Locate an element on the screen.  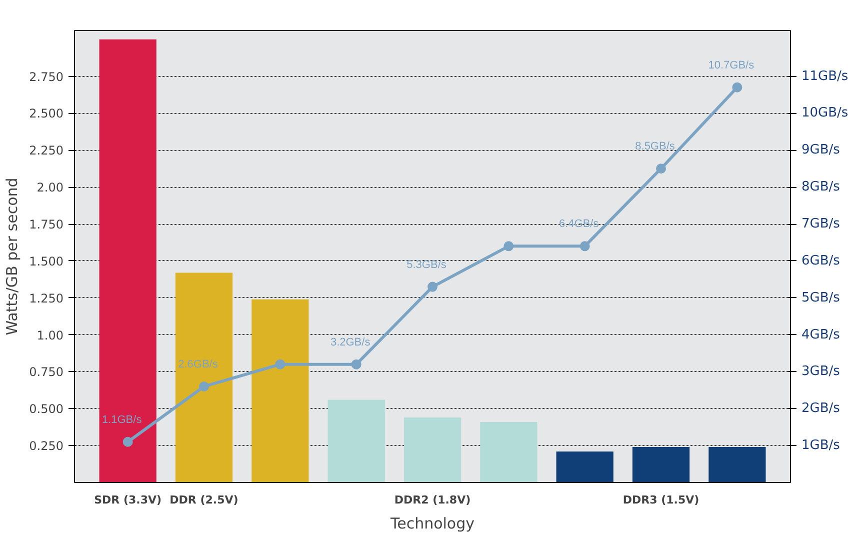
y2-tick-label: 10GB/s is located at coordinates (825, 113).